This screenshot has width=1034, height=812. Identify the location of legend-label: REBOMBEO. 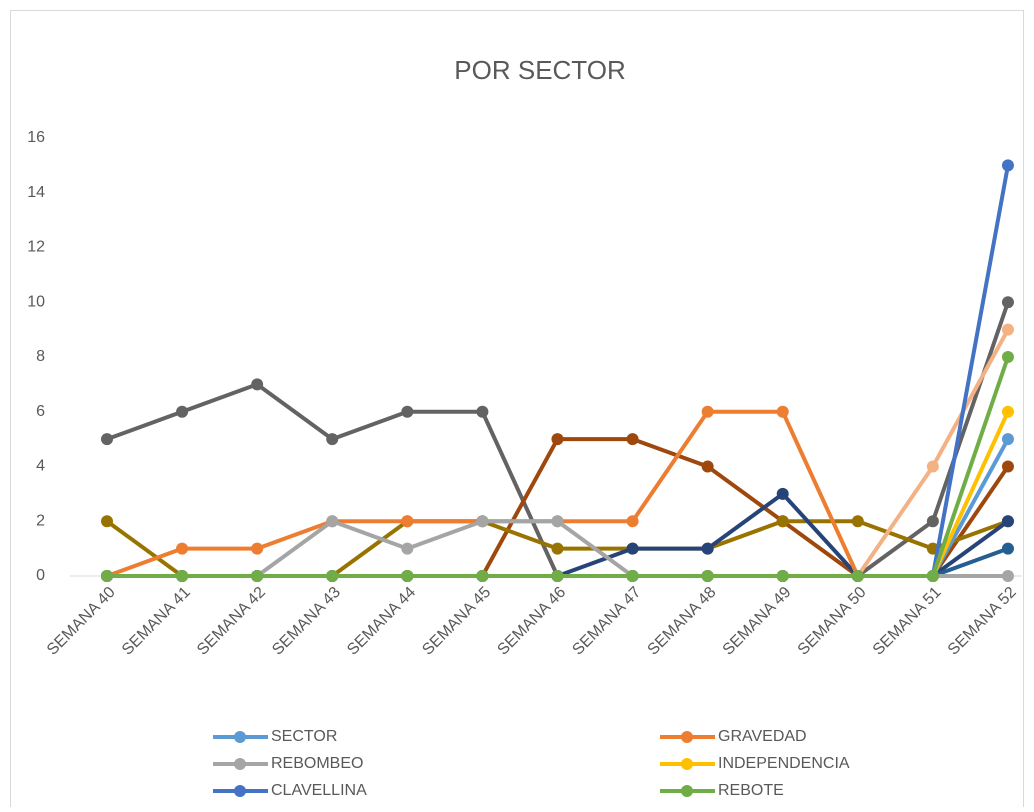
(317, 763).